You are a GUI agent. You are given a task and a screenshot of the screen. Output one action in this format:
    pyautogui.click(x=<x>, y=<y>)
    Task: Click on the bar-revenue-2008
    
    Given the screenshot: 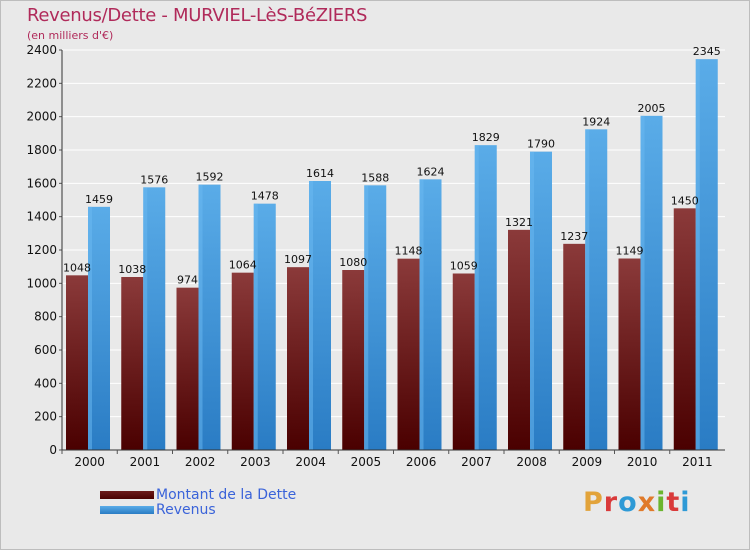 What is the action you would take?
    pyautogui.click(x=541, y=300)
    